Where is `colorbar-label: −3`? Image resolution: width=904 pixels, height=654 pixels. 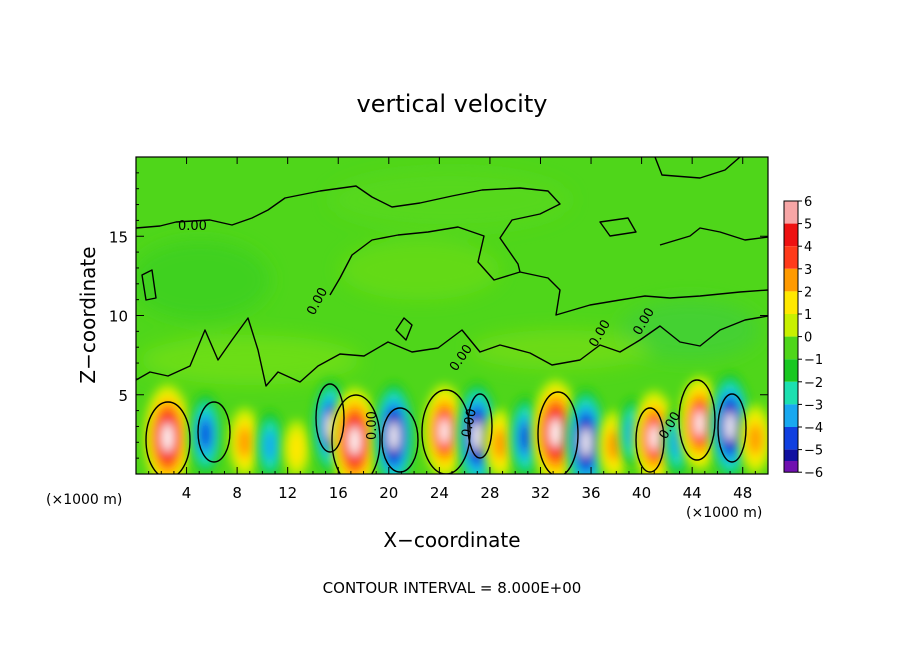 colorbar-label: −3 is located at coordinates (813, 405).